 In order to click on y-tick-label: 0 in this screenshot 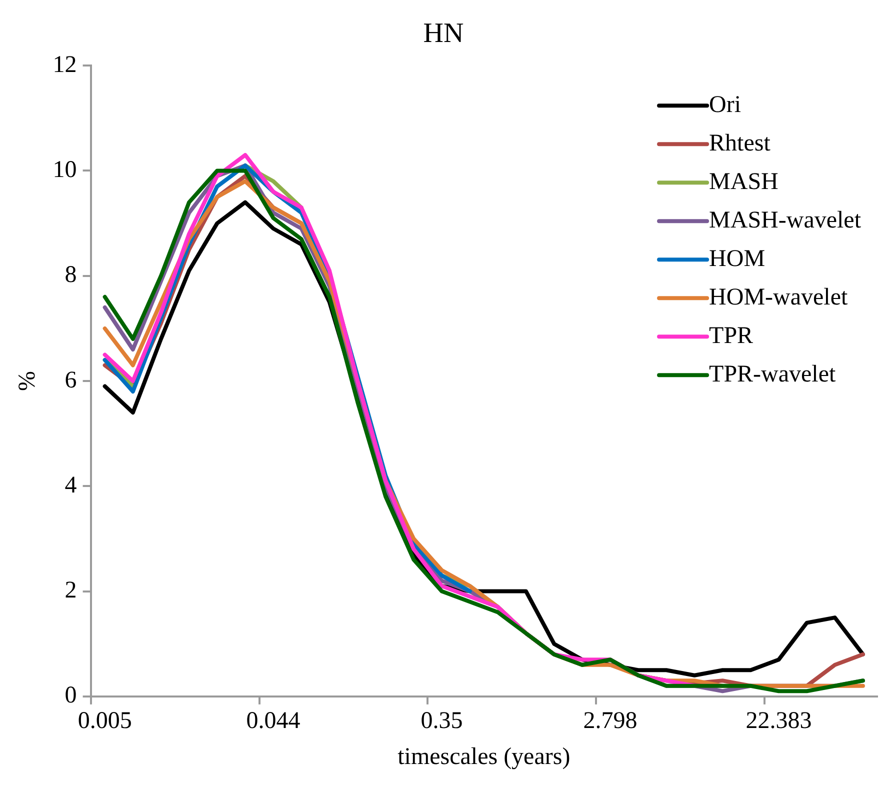, I will do `click(70, 695)`.